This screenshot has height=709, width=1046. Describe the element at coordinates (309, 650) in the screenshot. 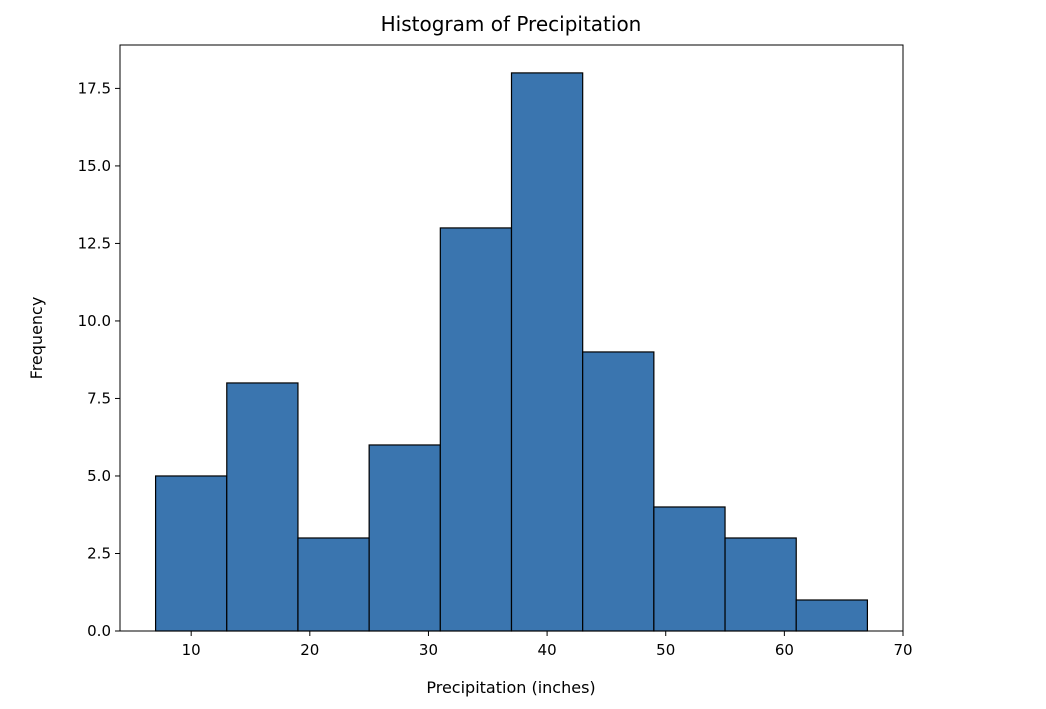

I see `x-tick-label: 20` at that location.